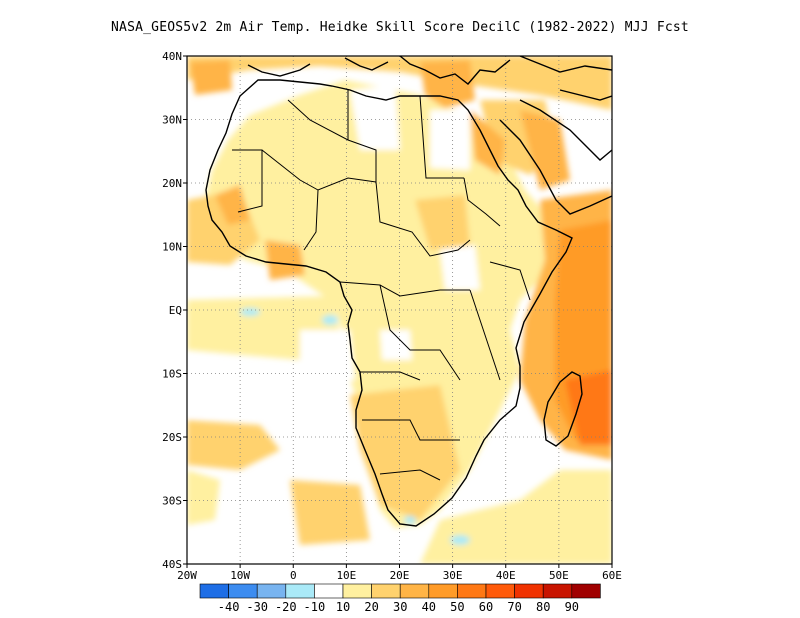 The height and width of the screenshot is (618, 800). I want to click on lon-tick-label: 40E, so click(506, 575).